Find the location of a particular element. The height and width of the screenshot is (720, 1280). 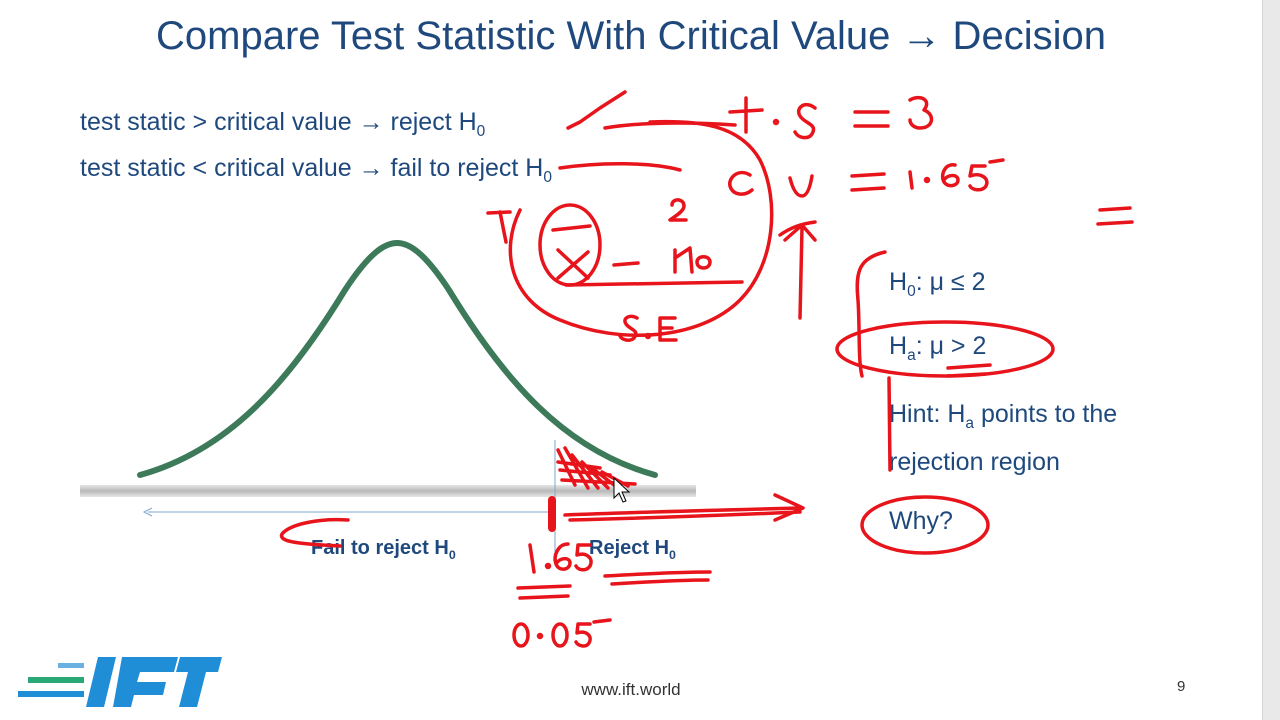

page-number: 9 is located at coordinates (1181, 686).